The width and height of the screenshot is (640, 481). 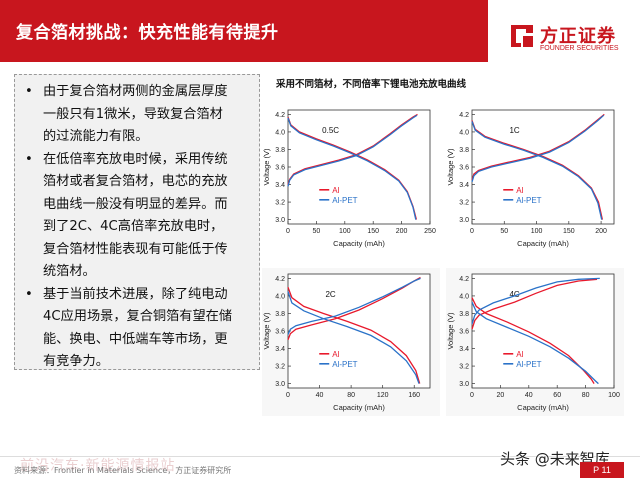 I want to click on bullet-line: 能、换电、中低端车等市场，更, so click(x=135, y=339).